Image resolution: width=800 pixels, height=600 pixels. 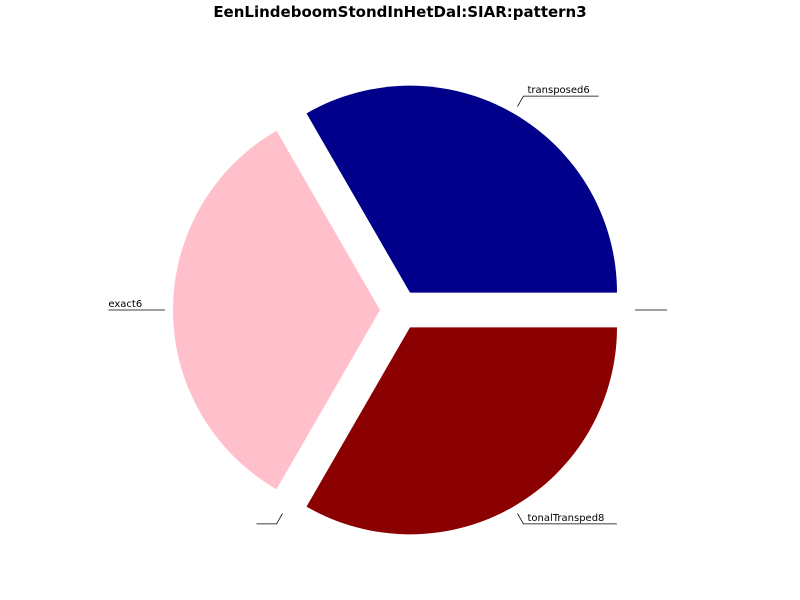 What do you see at coordinates (559, 90) in the screenshot?
I see `slice-label: transposed6` at bounding box center [559, 90].